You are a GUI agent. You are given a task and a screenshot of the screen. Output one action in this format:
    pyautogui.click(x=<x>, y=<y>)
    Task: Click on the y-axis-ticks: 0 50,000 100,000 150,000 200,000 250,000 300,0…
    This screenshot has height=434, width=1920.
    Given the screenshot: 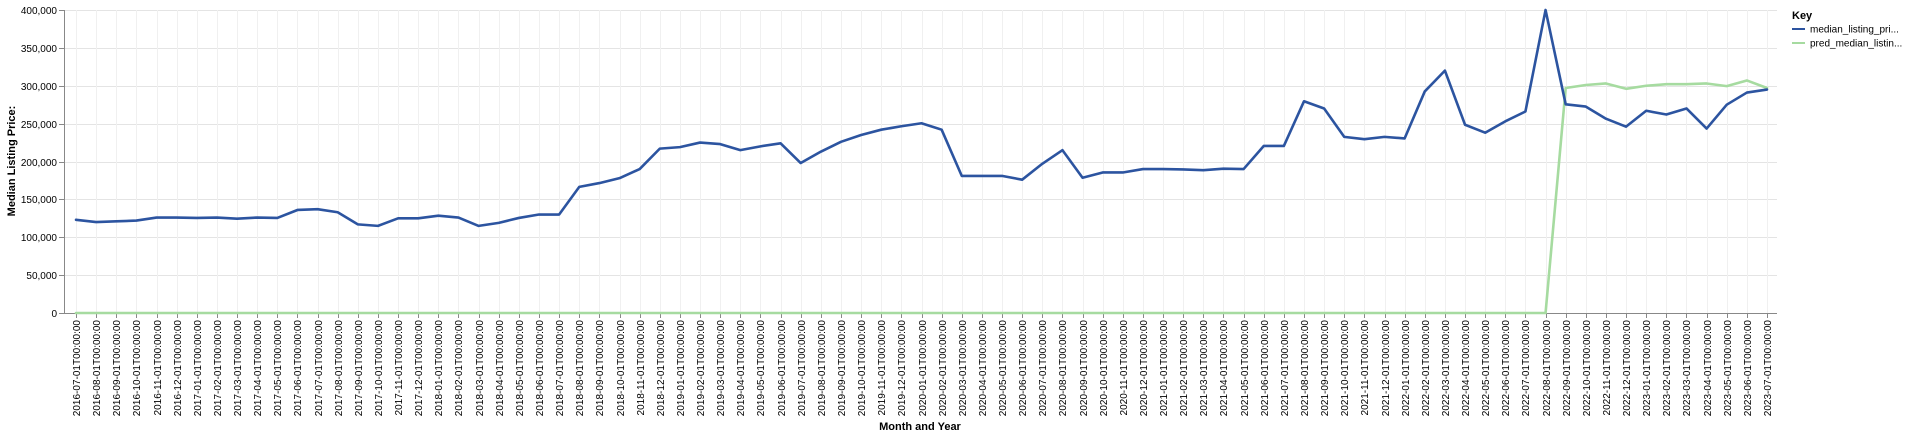 What is the action you would take?
    pyautogui.click(x=42, y=163)
    